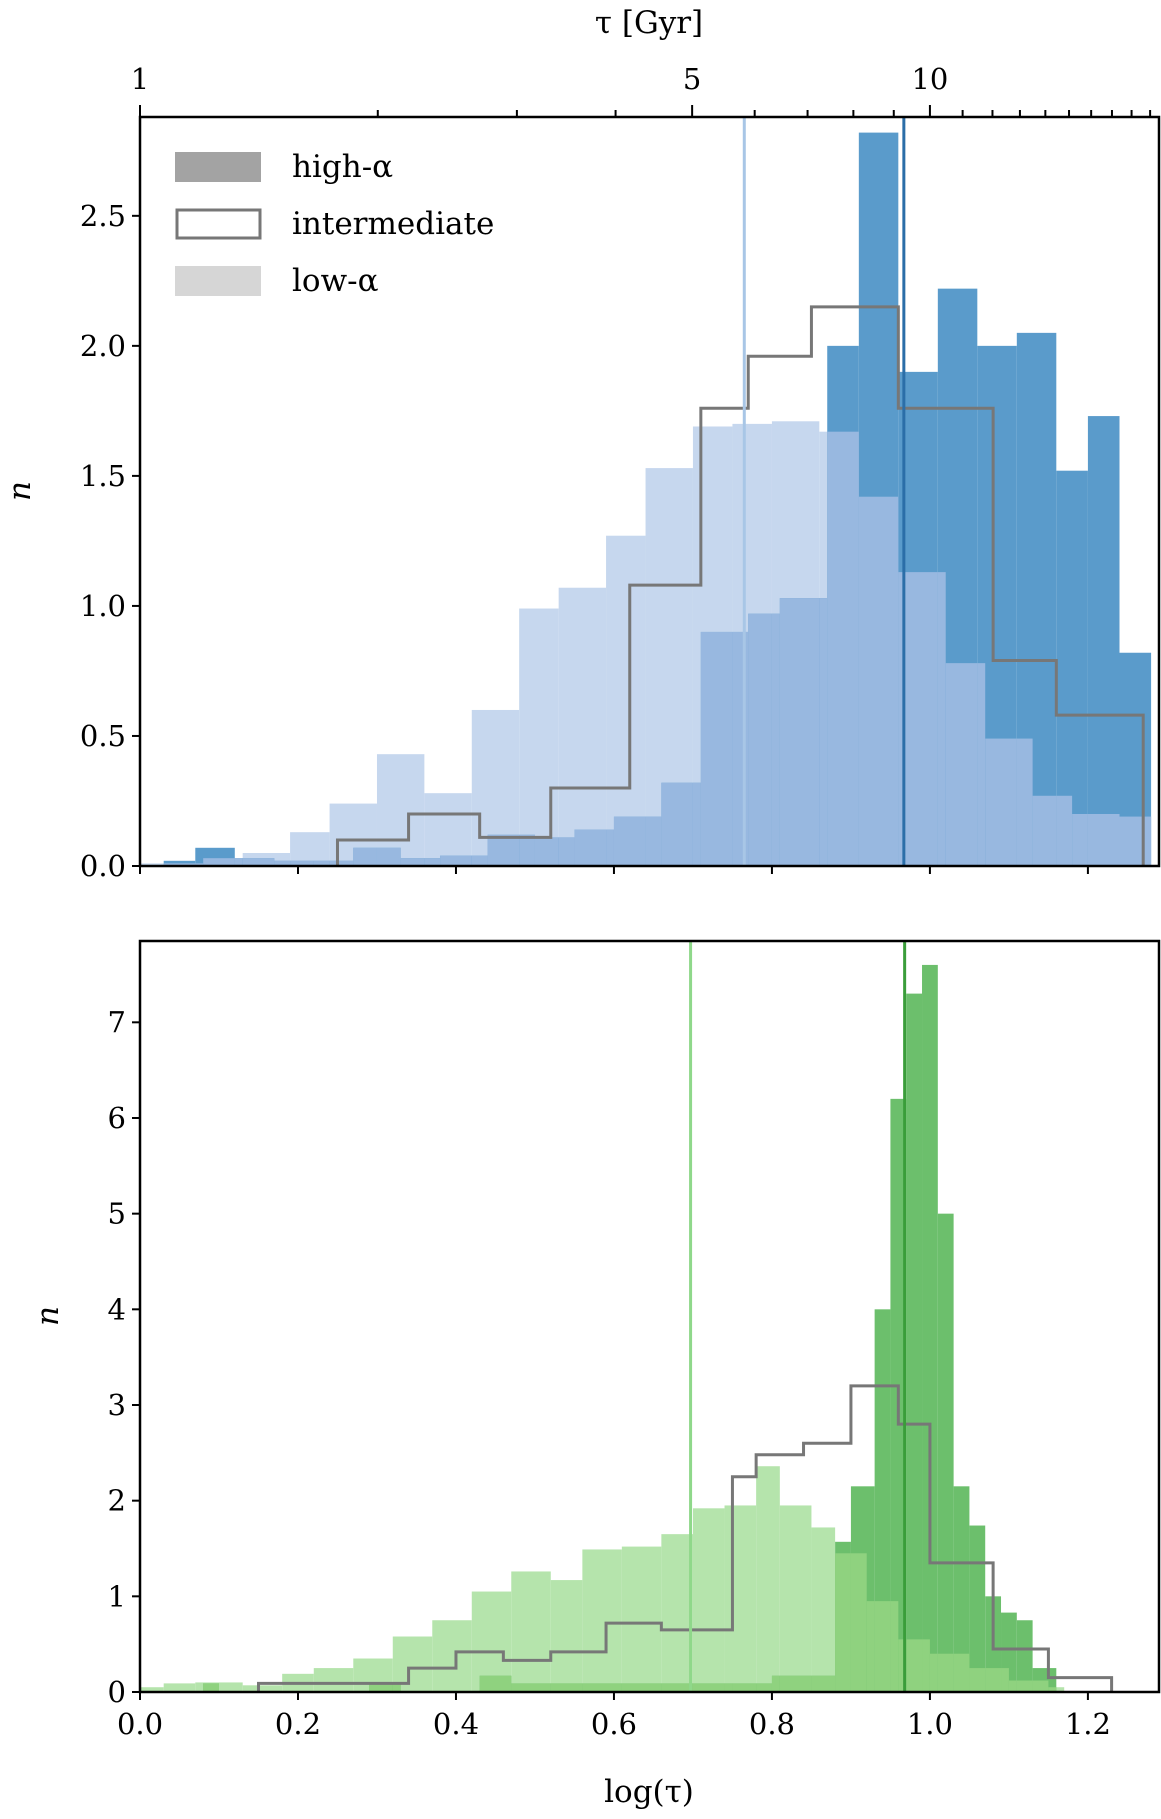  I want to click on x-tick-label: 0.6, so click(614, 1724).